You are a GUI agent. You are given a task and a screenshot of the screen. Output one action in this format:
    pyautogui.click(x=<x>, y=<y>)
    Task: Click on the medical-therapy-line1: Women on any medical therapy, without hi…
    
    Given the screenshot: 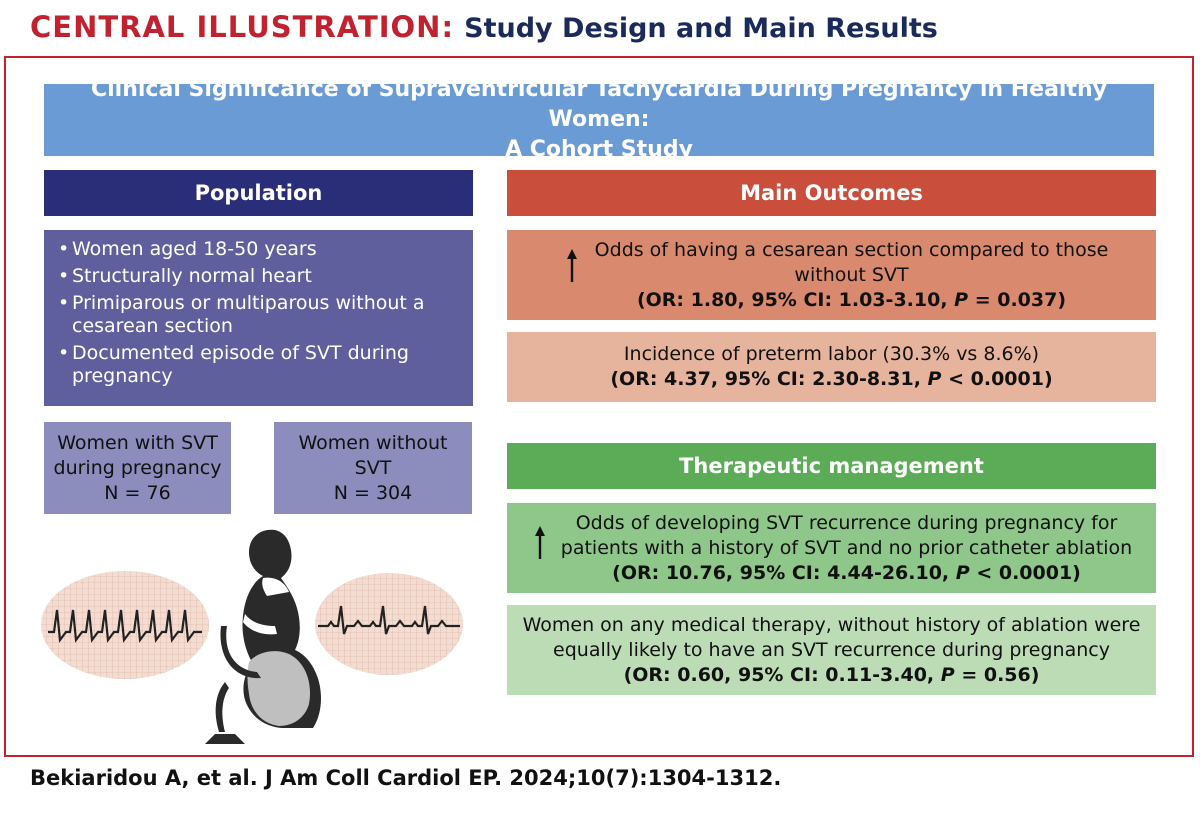 What is the action you would take?
    pyautogui.click(x=831, y=624)
    